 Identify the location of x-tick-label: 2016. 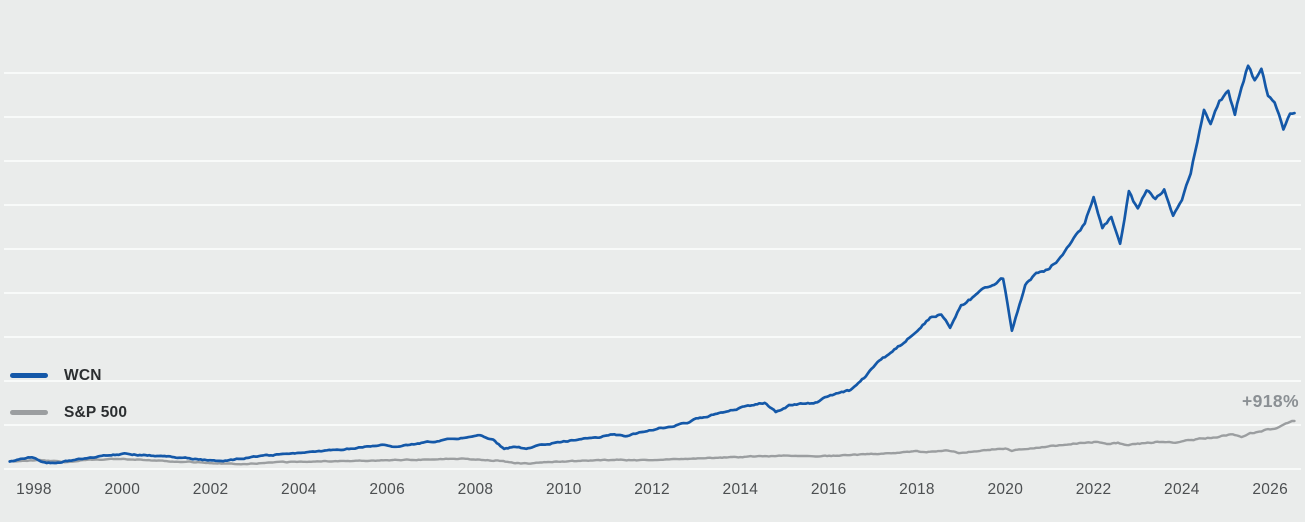
(828, 489).